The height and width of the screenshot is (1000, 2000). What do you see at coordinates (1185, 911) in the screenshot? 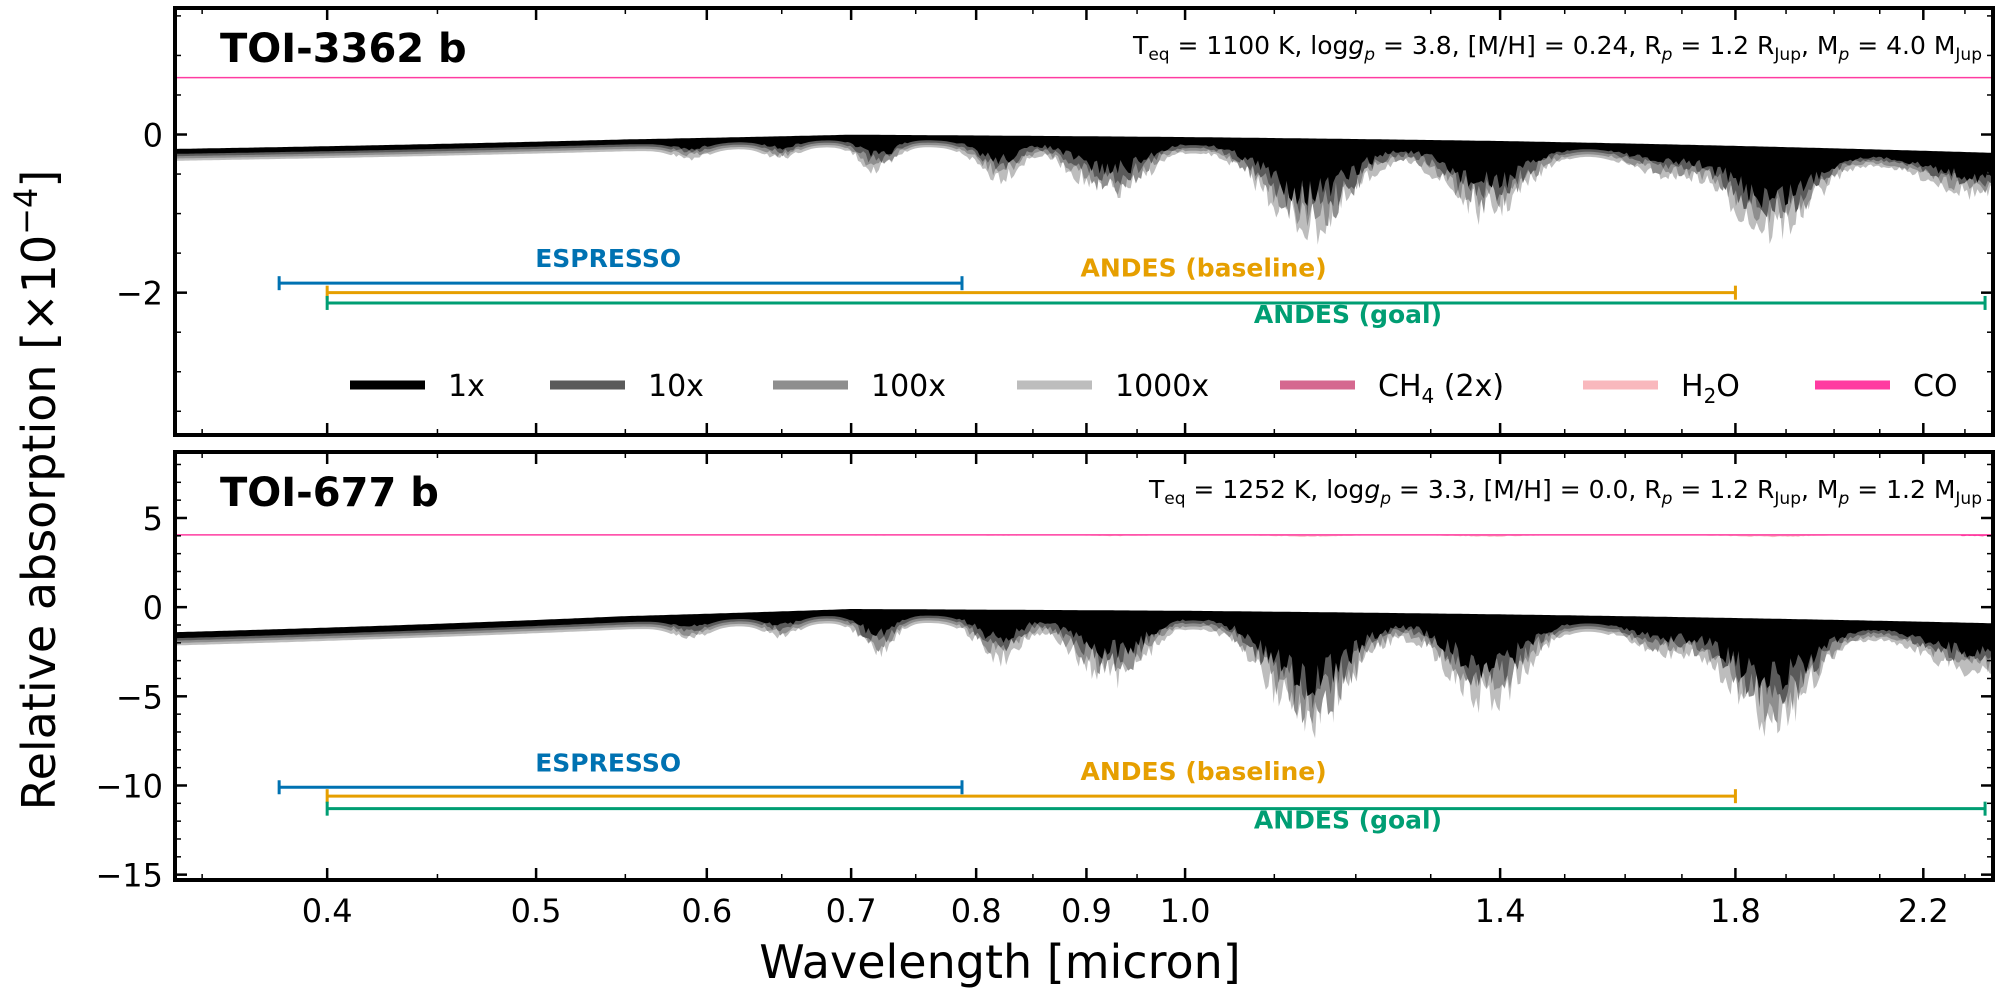
I see `x-tick-label: 1.0` at bounding box center [1185, 911].